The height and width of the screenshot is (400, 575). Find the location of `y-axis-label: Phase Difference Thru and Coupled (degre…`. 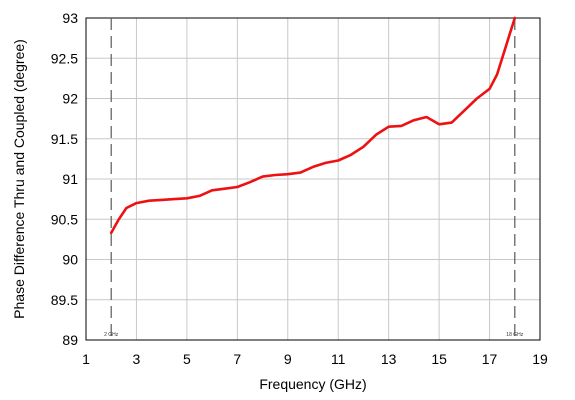

y-axis-label: Phase Difference Thru and Coupled (degre… is located at coordinates (19, 179).